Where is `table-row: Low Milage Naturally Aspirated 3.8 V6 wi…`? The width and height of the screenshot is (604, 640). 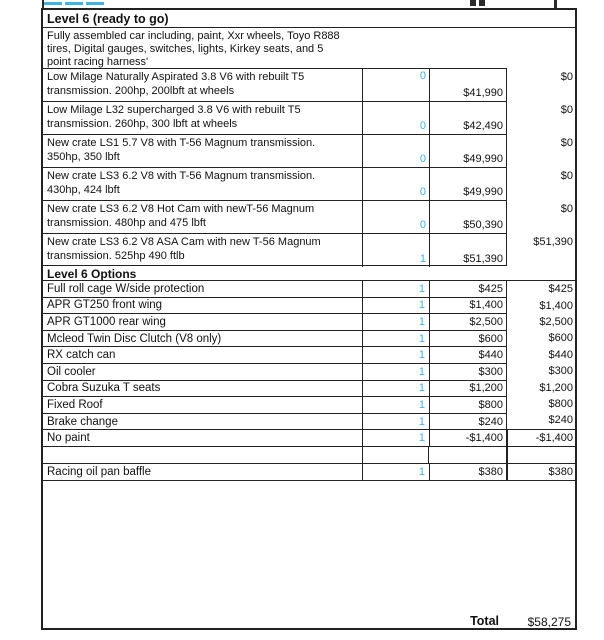 table-row: Low Milage Naturally Aspirated 3.8 V6 wi… is located at coordinates (274, 85).